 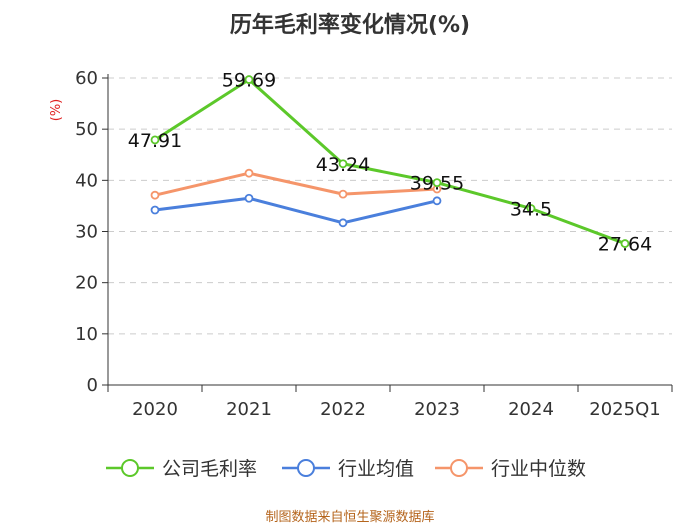 I want to click on y-axis-label: (%), so click(x=56, y=110).